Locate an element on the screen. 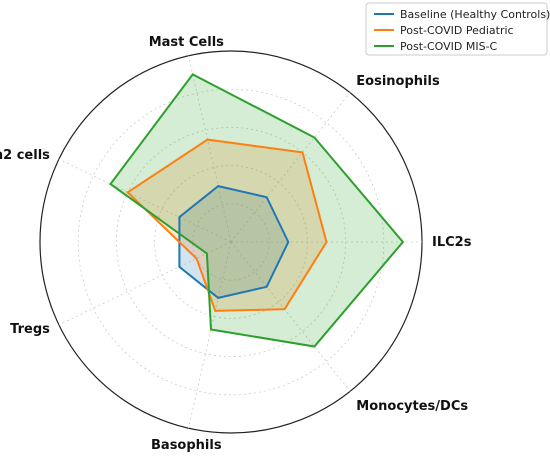 The width and height of the screenshot is (550, 461). legend-entry-label: Post-COVID Pediatric is located at coordinates (457, 30).